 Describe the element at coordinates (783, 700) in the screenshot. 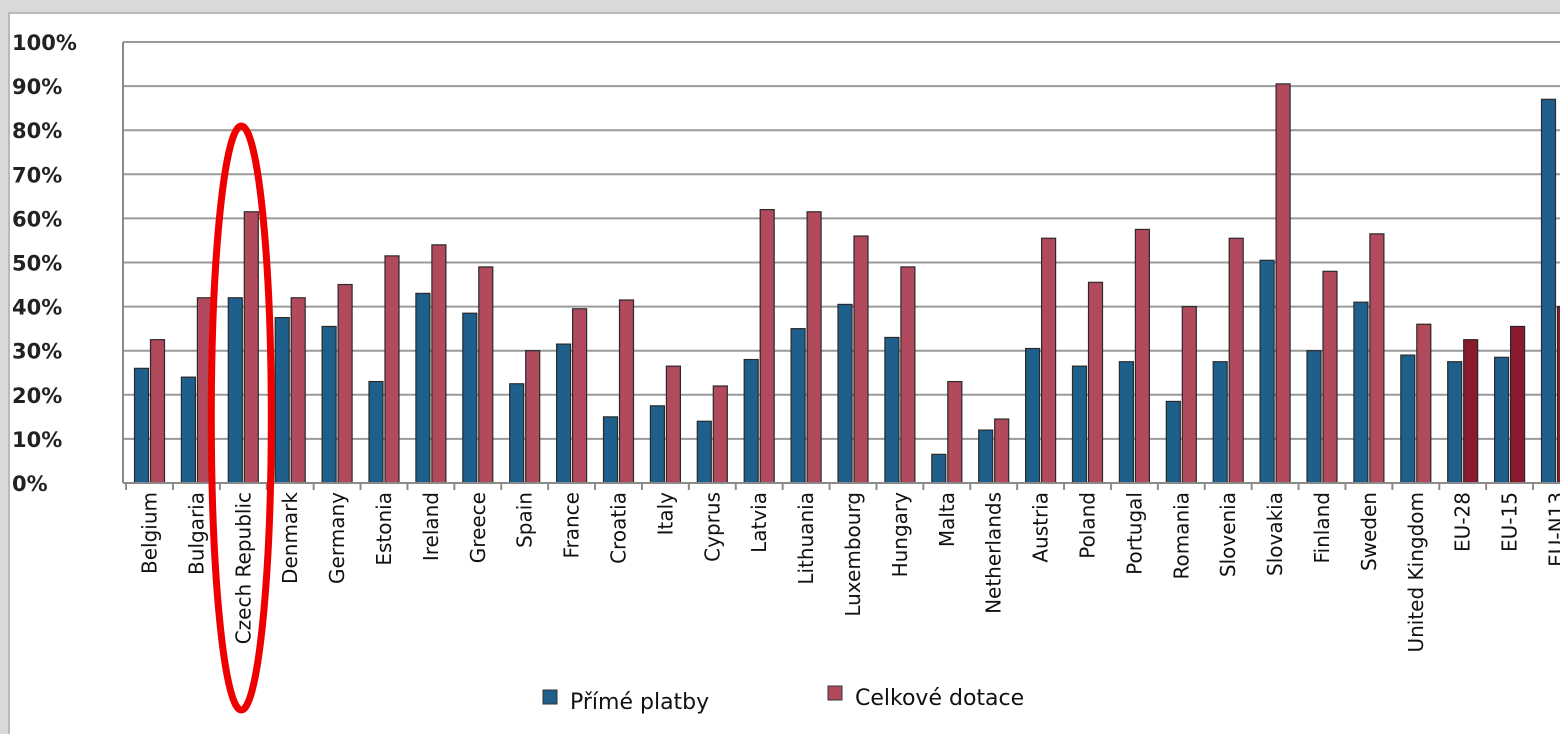

I see `legend-layer: Přímé platby Celkové dotace` at that location.